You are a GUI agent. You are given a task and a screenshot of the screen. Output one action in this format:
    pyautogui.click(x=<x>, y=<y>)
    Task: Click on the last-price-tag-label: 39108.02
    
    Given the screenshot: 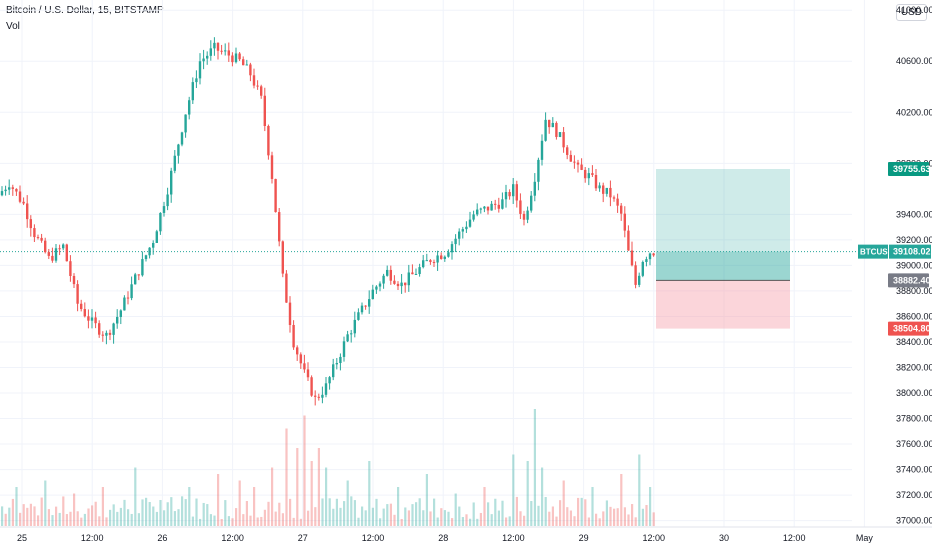 What is the action you would take?
    pyautogui.click(x=912, y=252)
    